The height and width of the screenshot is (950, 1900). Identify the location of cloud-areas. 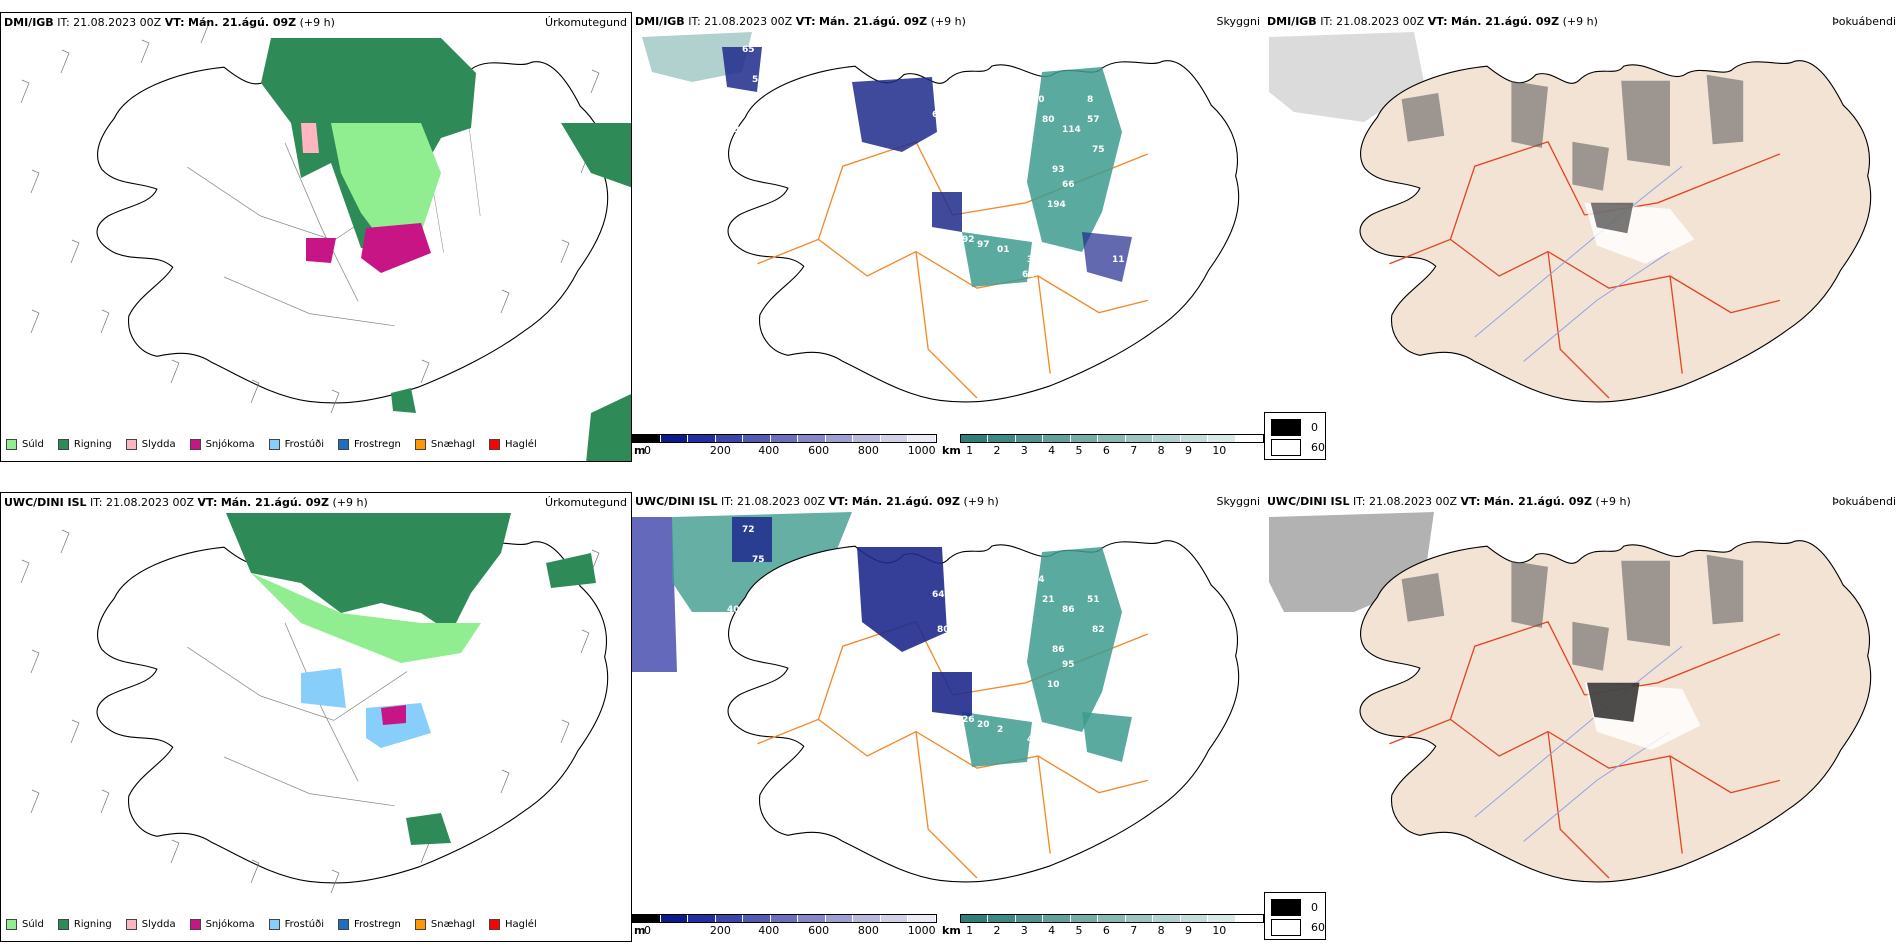
(932, 642).